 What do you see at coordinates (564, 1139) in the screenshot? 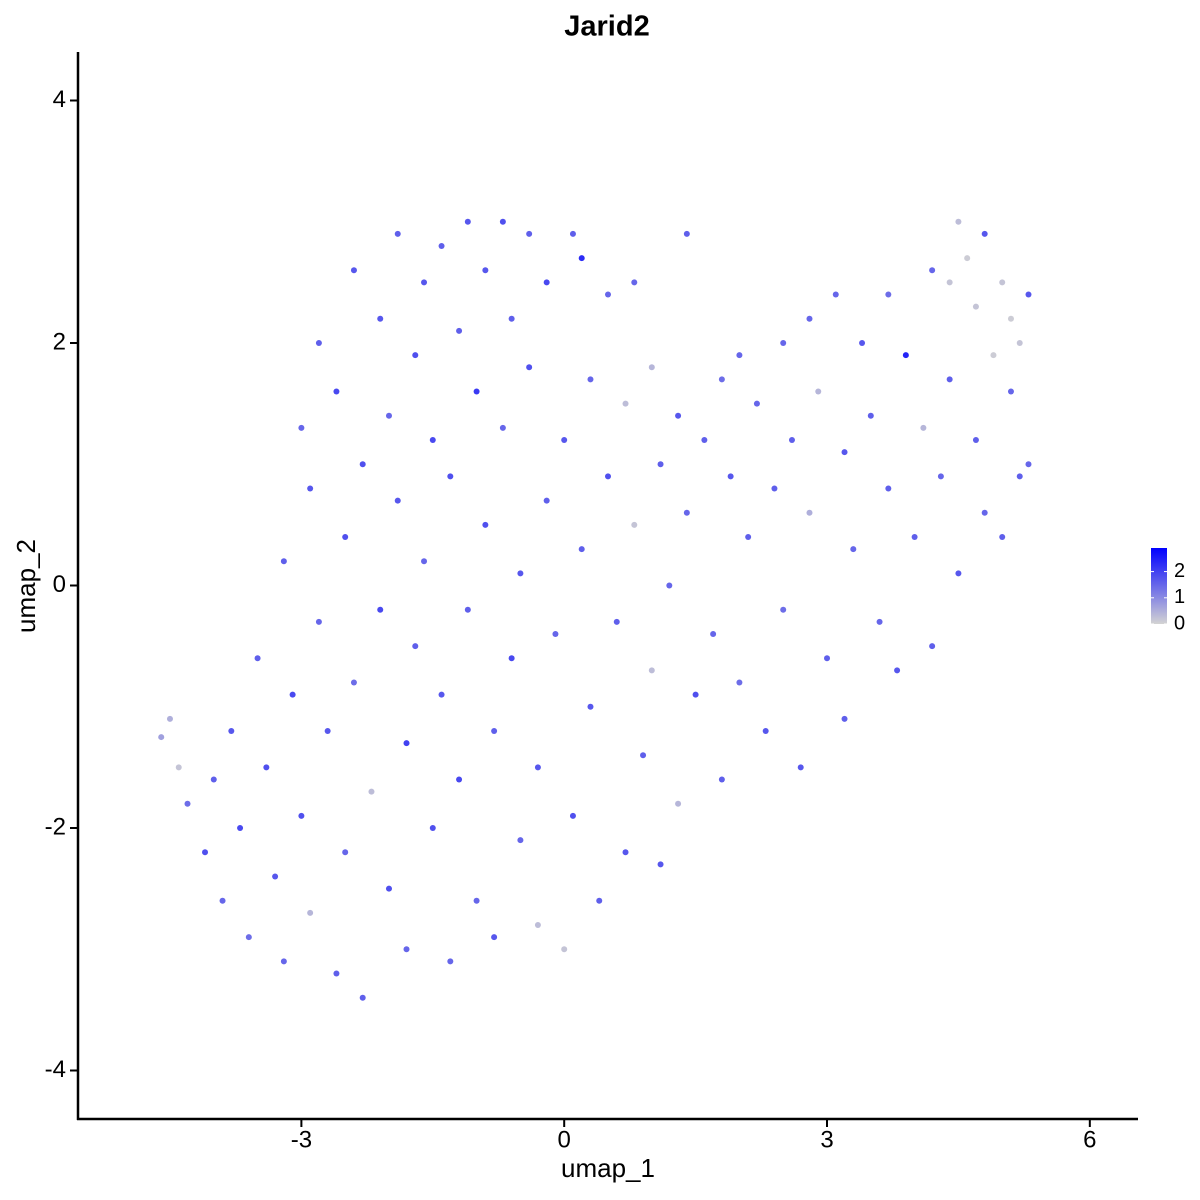
I see `x-tick-label: 0` at bounding box center [564, 1139].